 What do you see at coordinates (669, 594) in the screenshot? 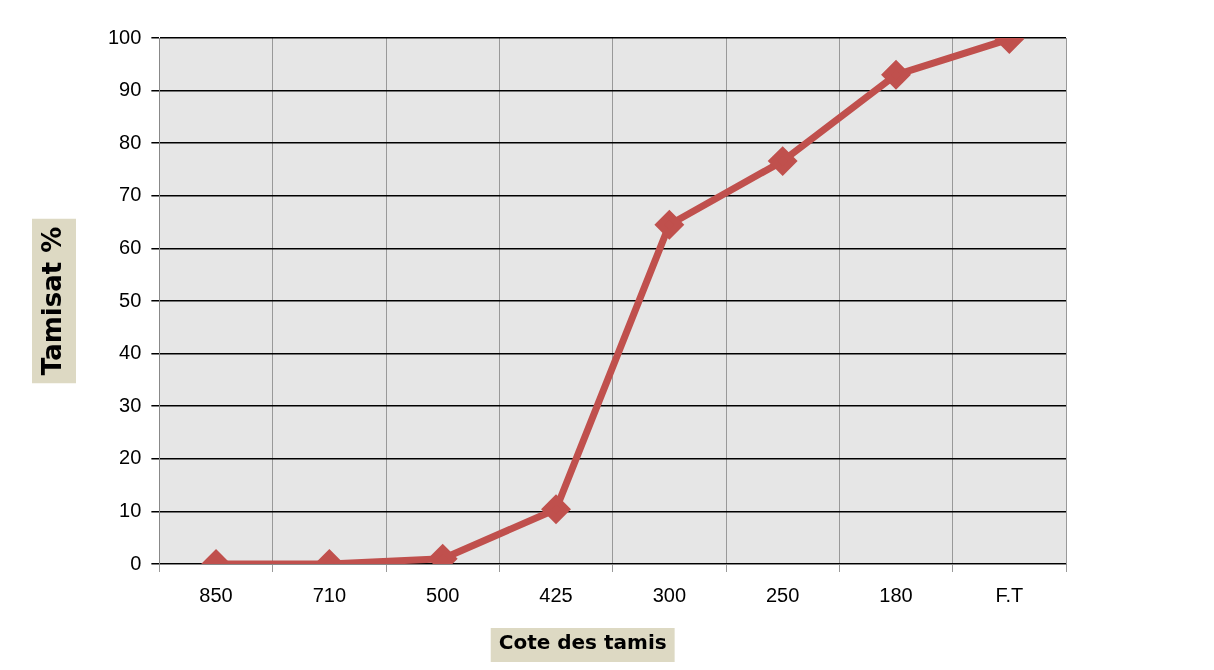
I see `x-tick-label: 300` at bounding box center [669, 594].